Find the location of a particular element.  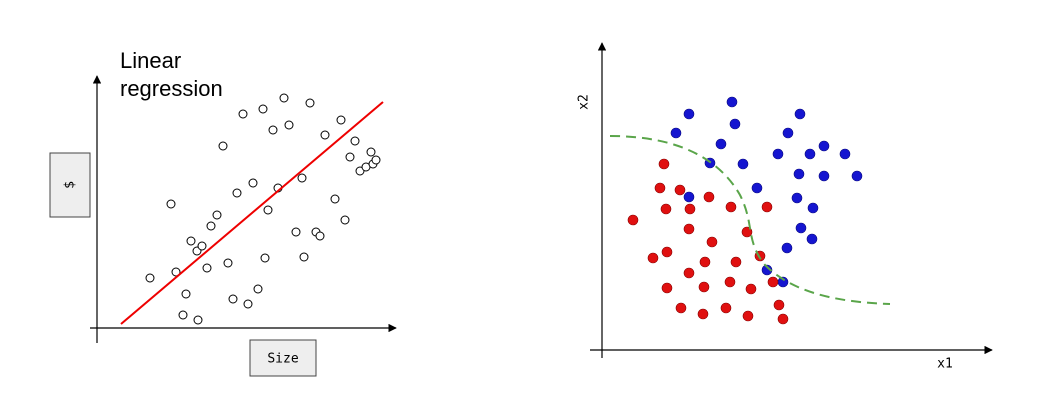

data-points is located at coordinates (263, 209).